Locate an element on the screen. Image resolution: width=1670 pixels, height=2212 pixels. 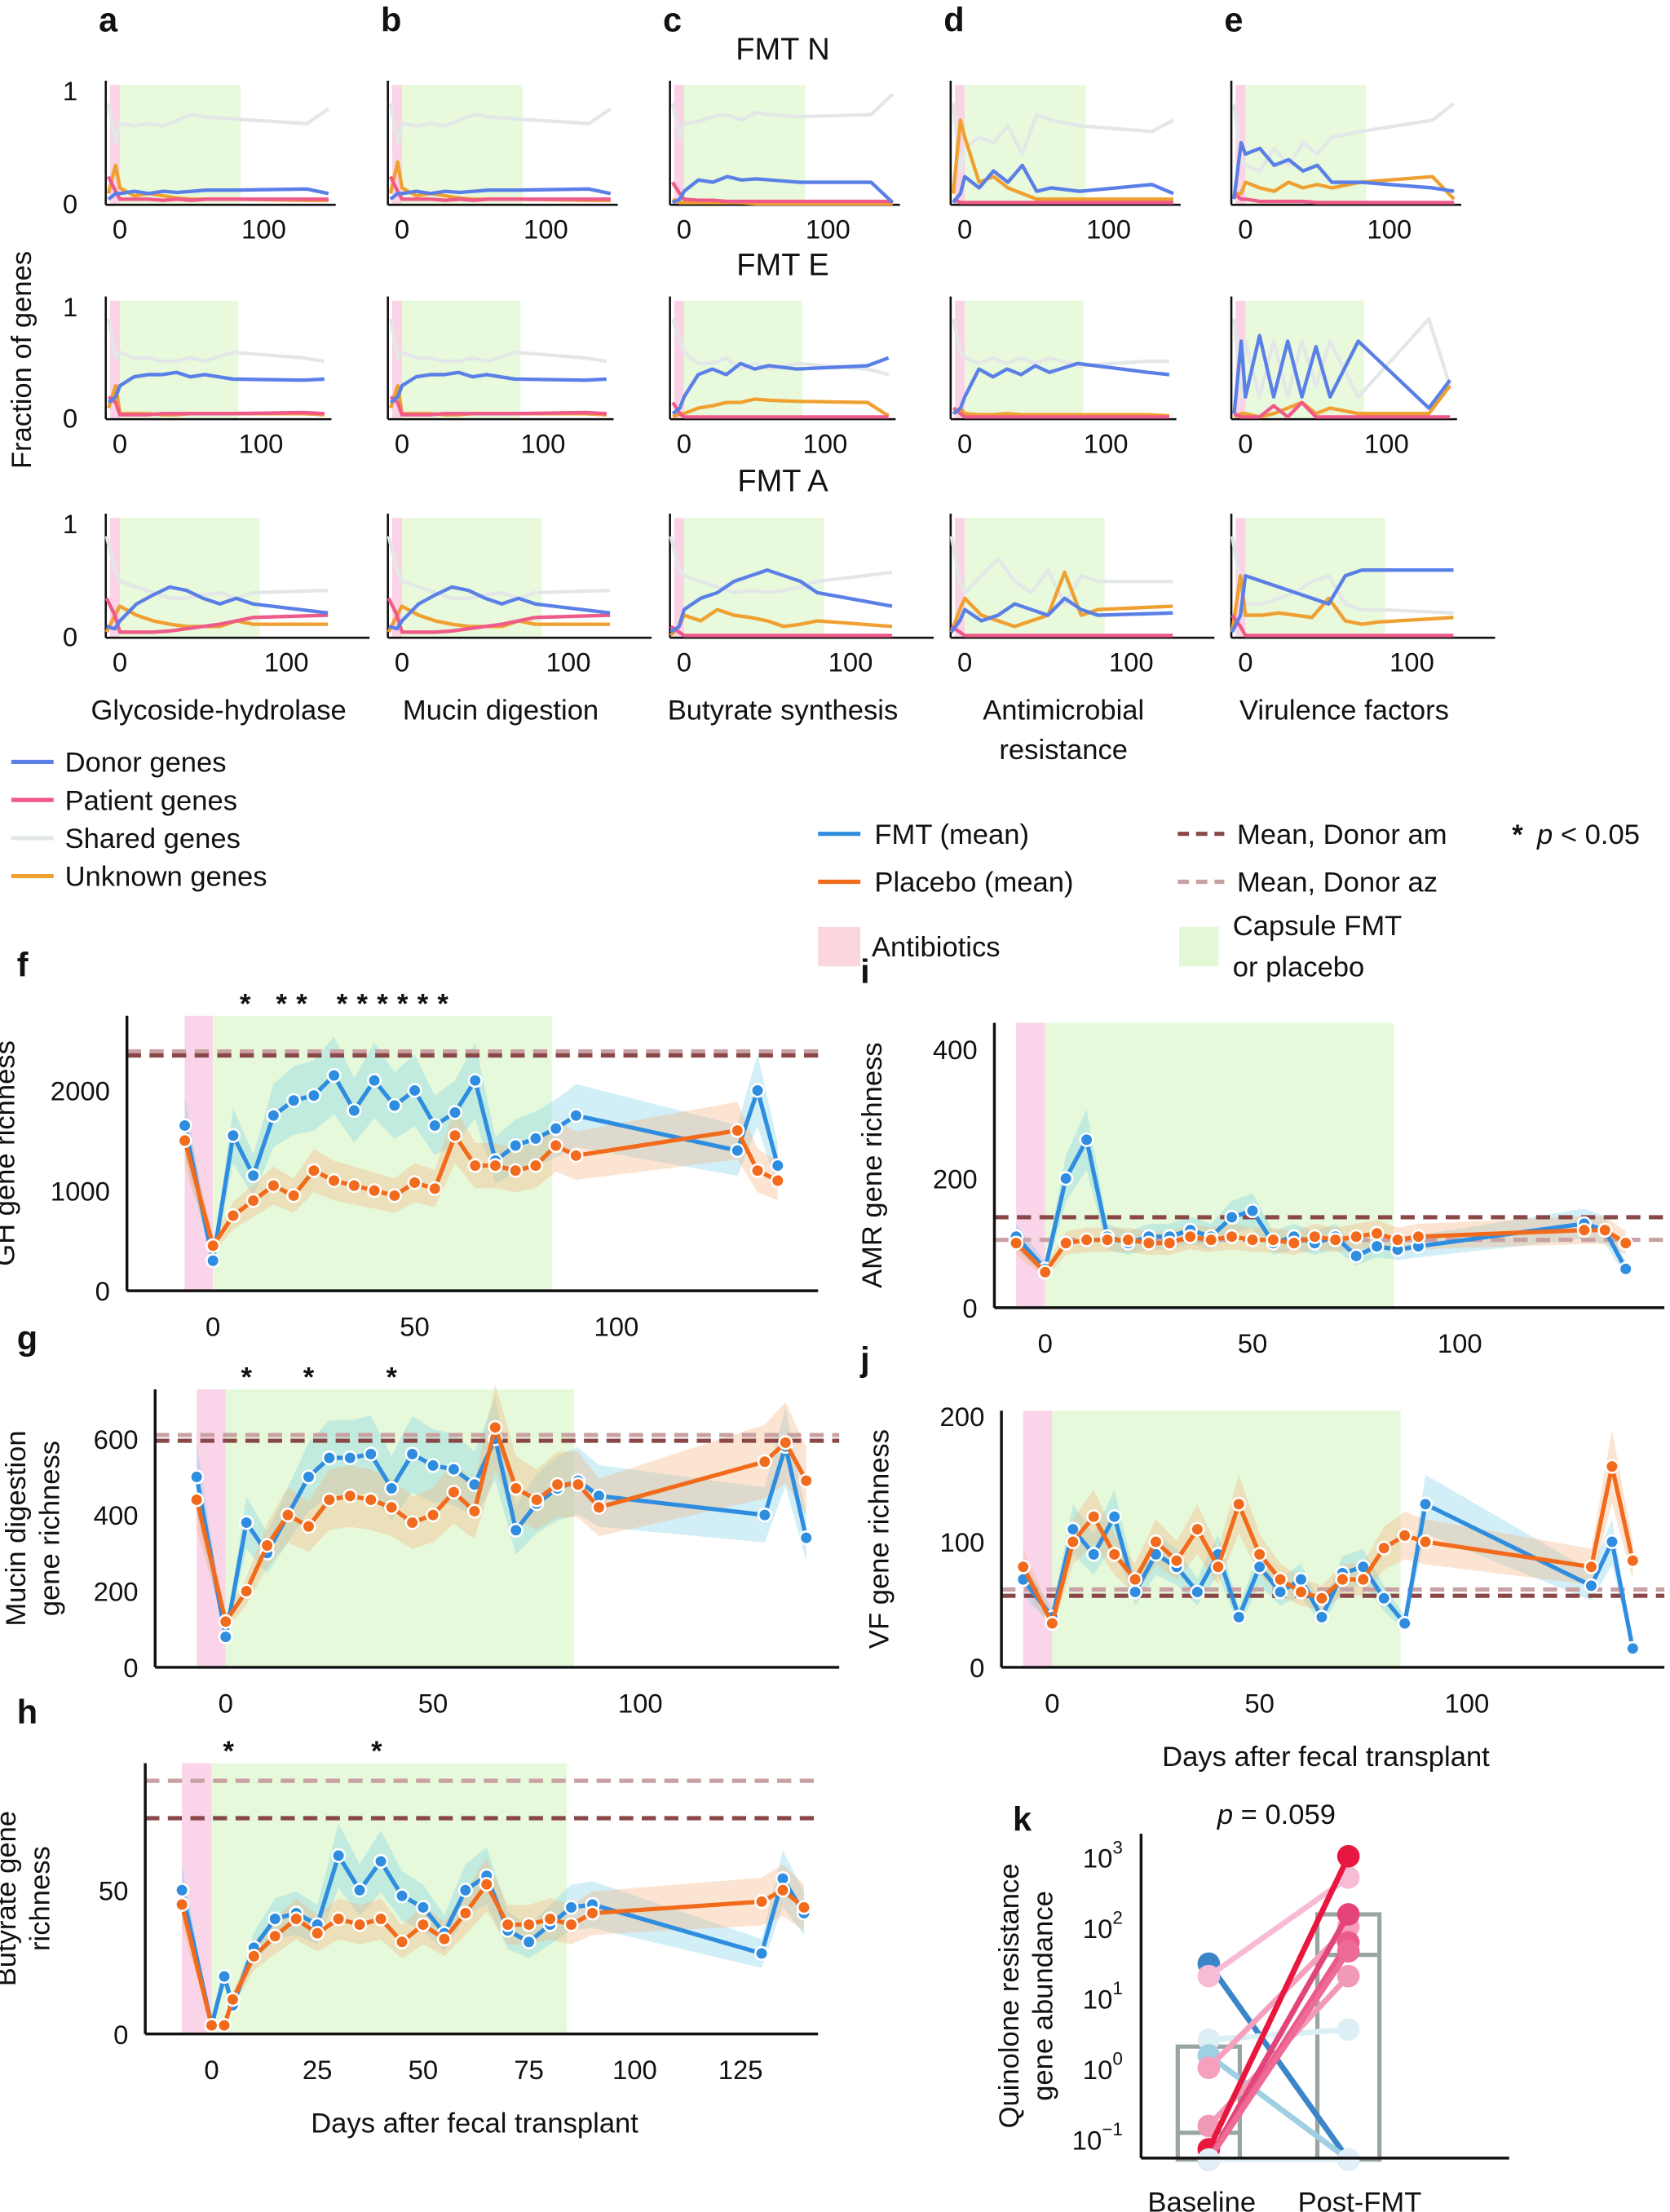
p-value: = 0.059 is located at coordinates (1284, 1814).